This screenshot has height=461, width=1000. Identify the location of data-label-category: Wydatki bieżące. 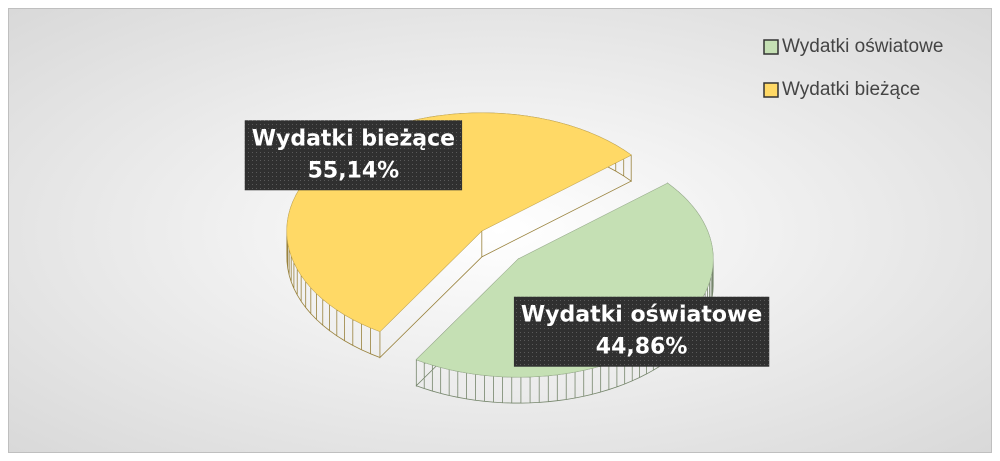
(353, 138).